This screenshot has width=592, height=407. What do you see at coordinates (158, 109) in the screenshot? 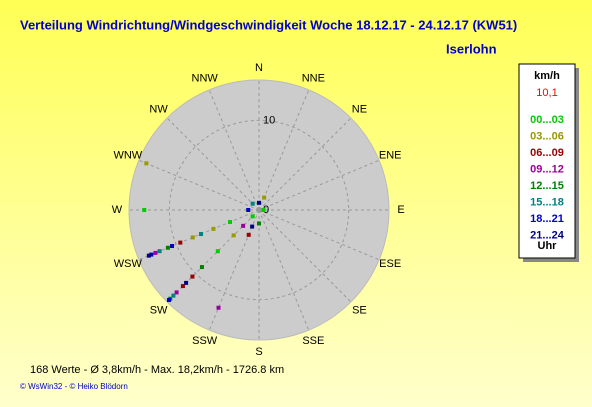
I see `direction-label: NW` at bounding box center [158, 109].